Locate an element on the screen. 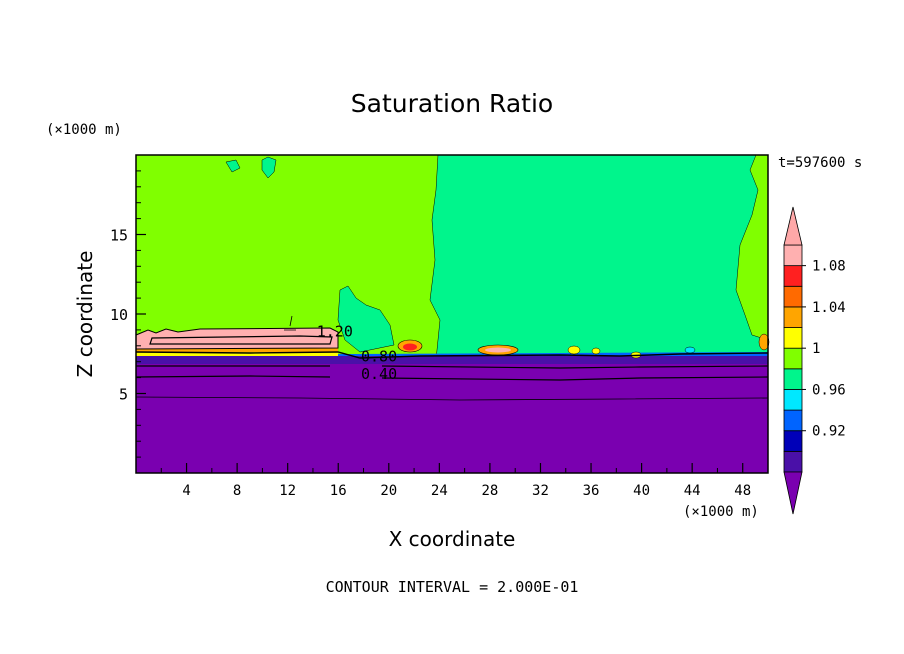 The width and height of the screenshot is (904, 654). x-tick-label: 4 is located at coordinates (186, 491).